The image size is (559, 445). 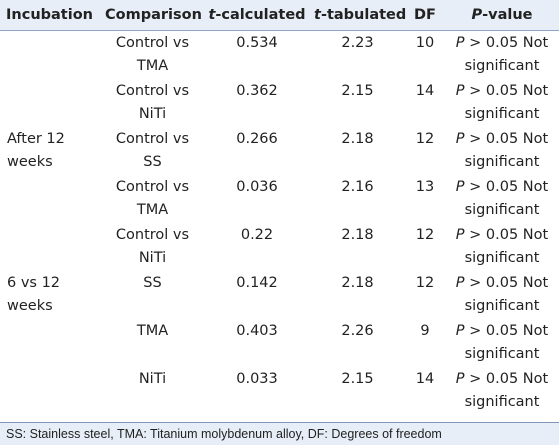 I want to click on header-df: DF, so click(x=425, y=15).